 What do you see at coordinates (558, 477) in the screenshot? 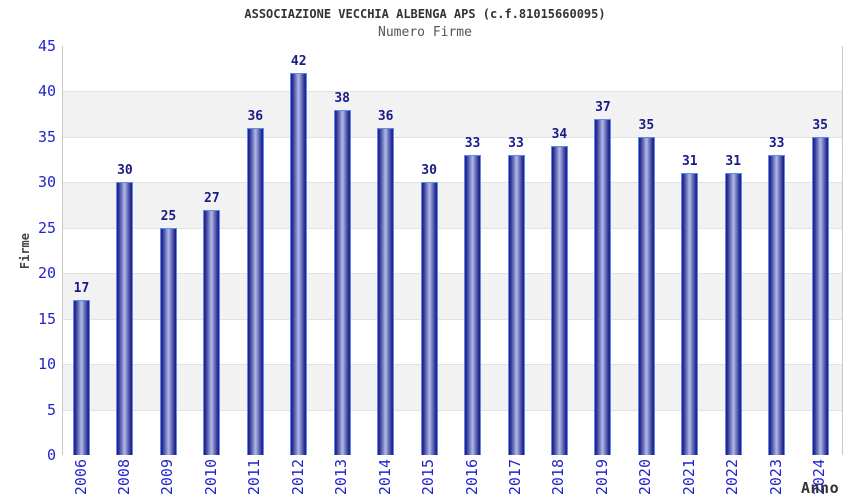
I see `x-tick-label: 2018` at bounding box center [558, 477].